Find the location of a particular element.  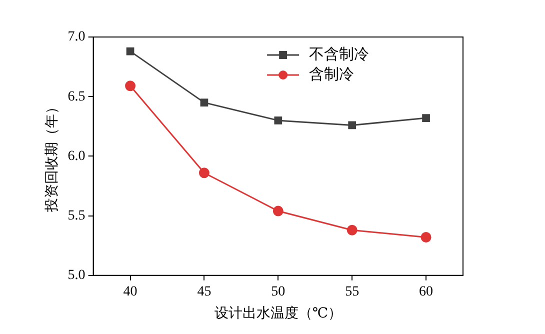

y-axis-title: 投资回收期（年） is located at coordinates (52, 157).